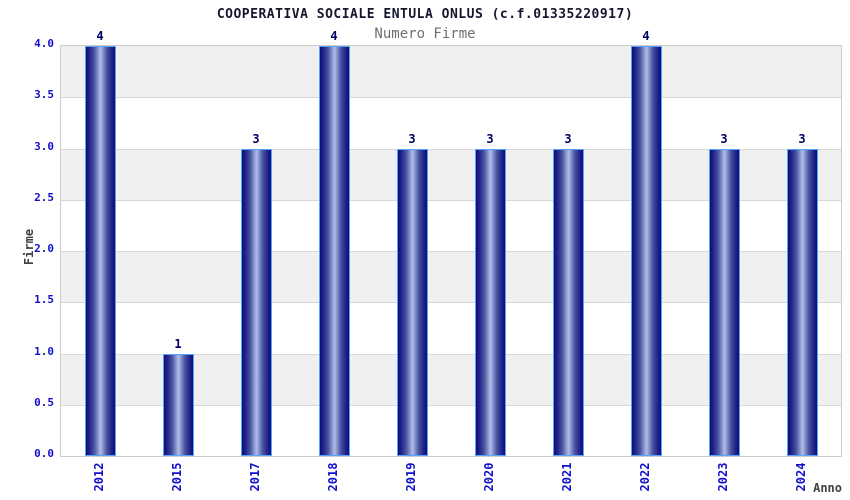 The image size is (850, 500). What do you see at coordinates (411, 477) in the screenshot?
I see `x-tick-label-text: 2019` at bounding box center [411, 477].